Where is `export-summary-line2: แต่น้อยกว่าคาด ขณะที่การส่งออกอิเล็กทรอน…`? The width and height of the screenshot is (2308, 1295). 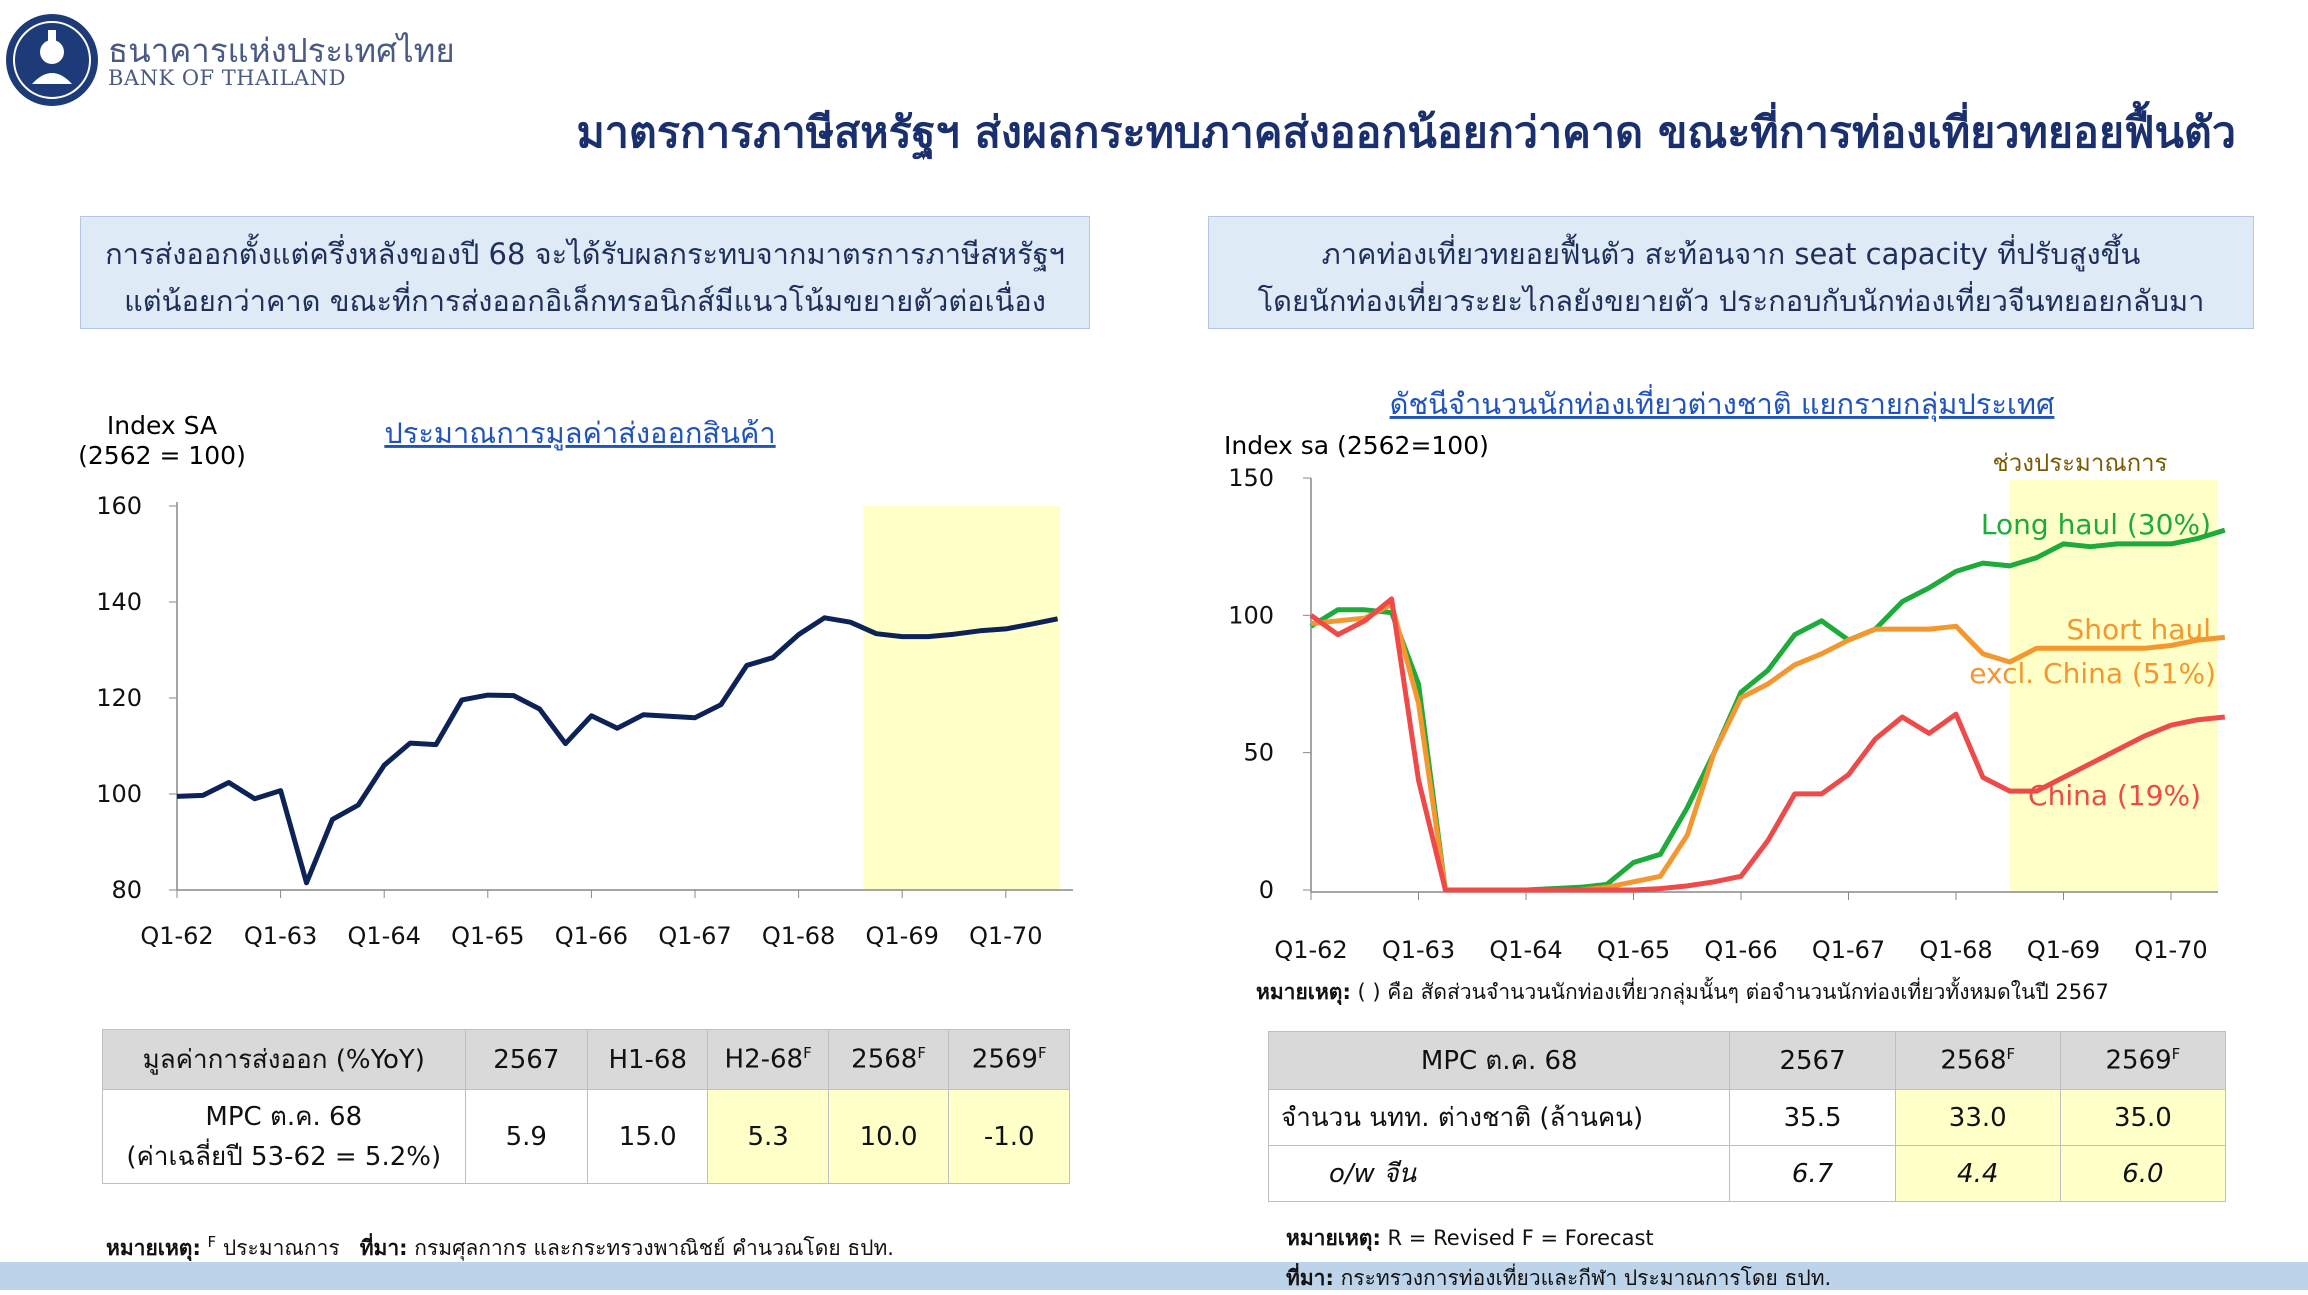 export-summary-line2: แต่น้อยกว่าคาด ขณะที่การส่งออกอิเล็กทรอน… is located at coordinates (585, 301).